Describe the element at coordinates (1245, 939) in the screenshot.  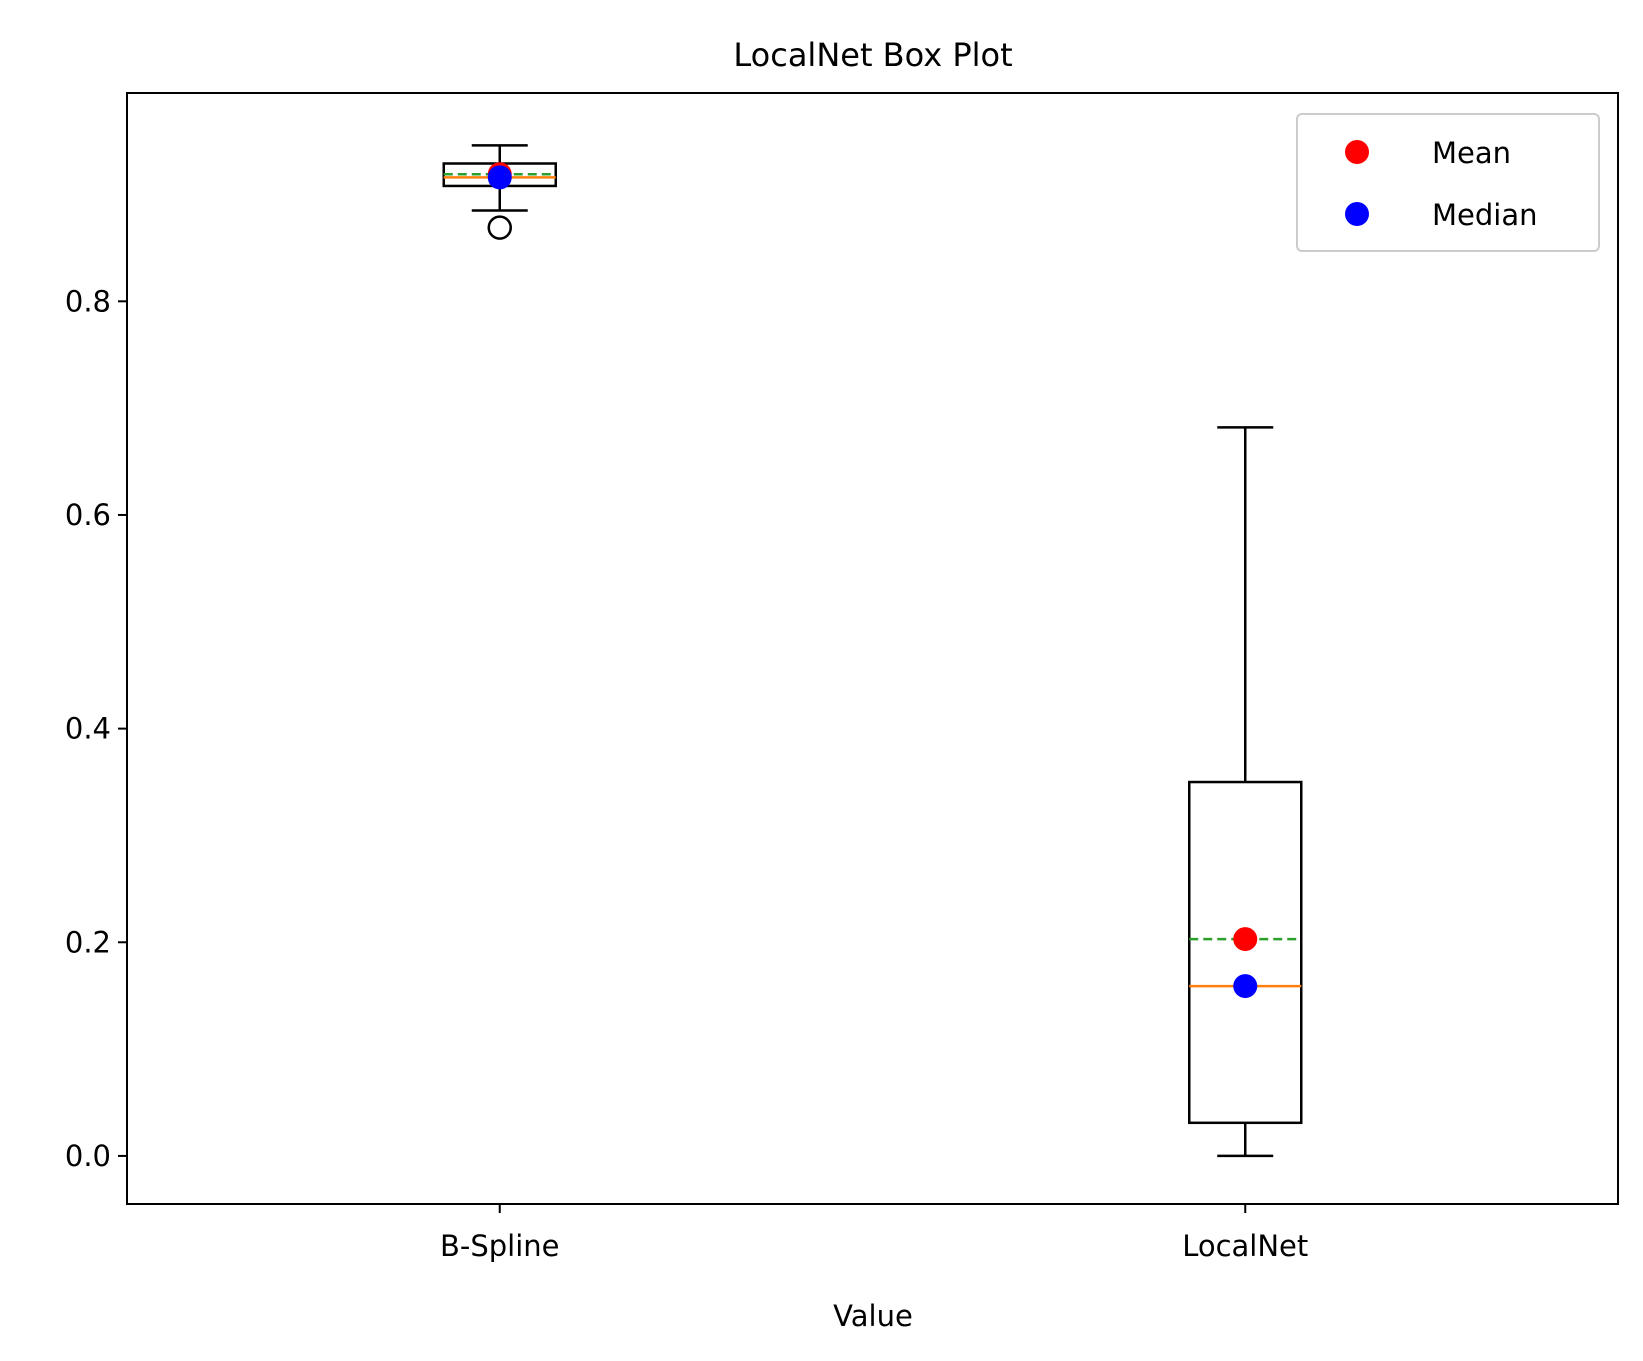
I see `mean-marker` at that location.